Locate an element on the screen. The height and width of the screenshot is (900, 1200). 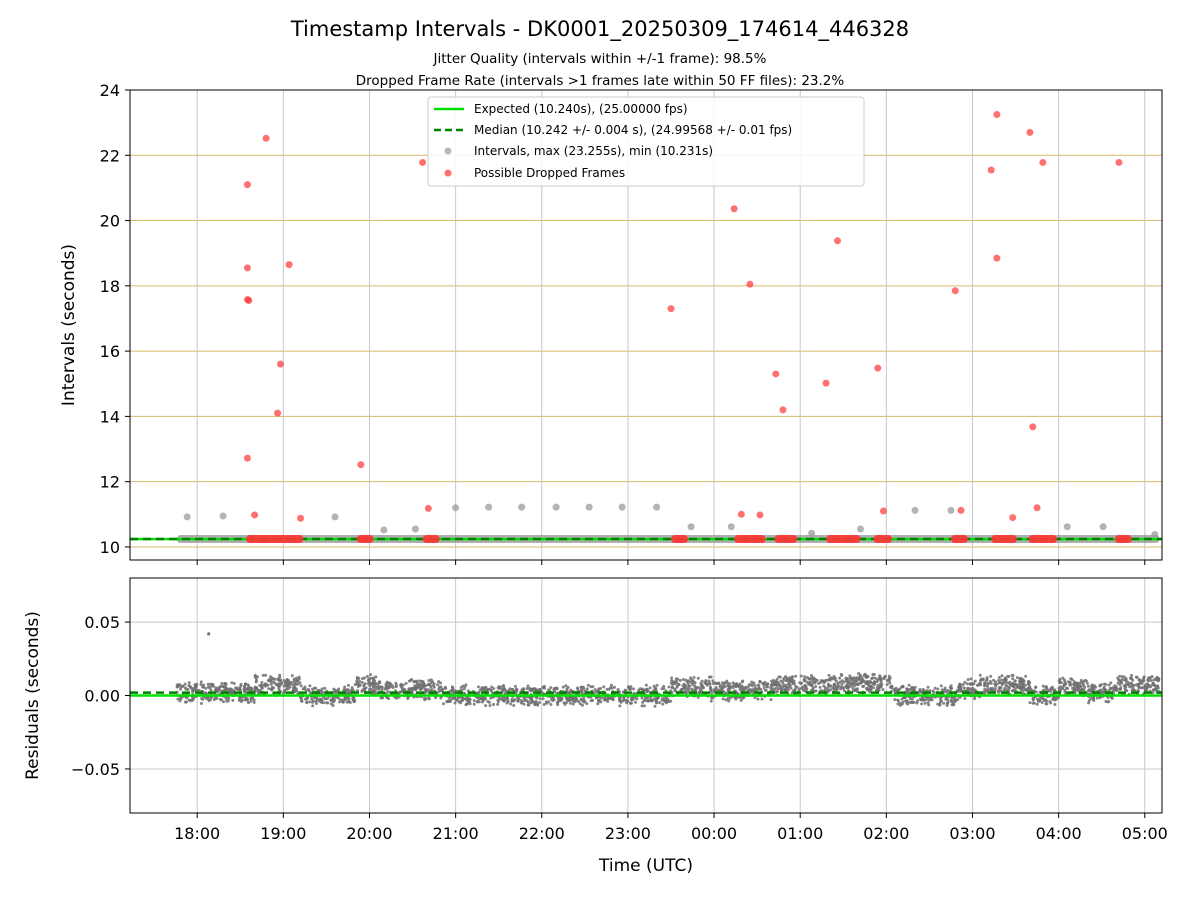
intervals-y-tick-label: 24 is located at coordinates (110, 90).